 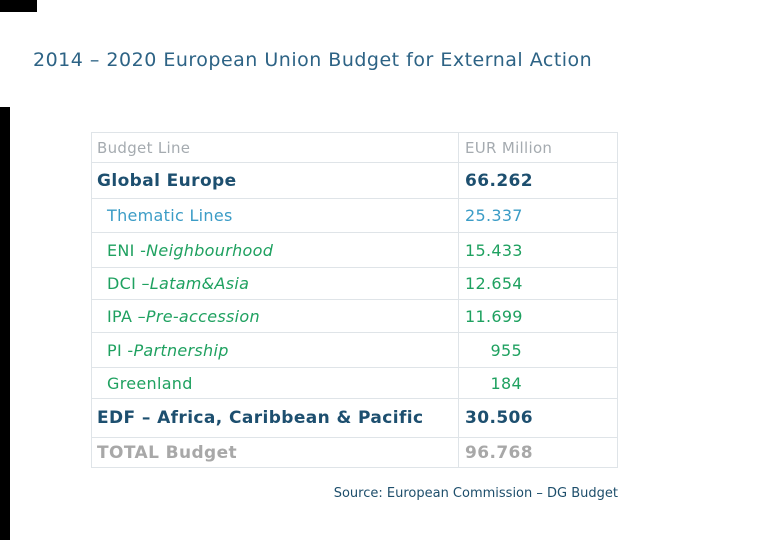 What do you see at coordinates (150, 383) in the screenshot?
I see `row-label: Greenland` at bounding box center [150, 383].